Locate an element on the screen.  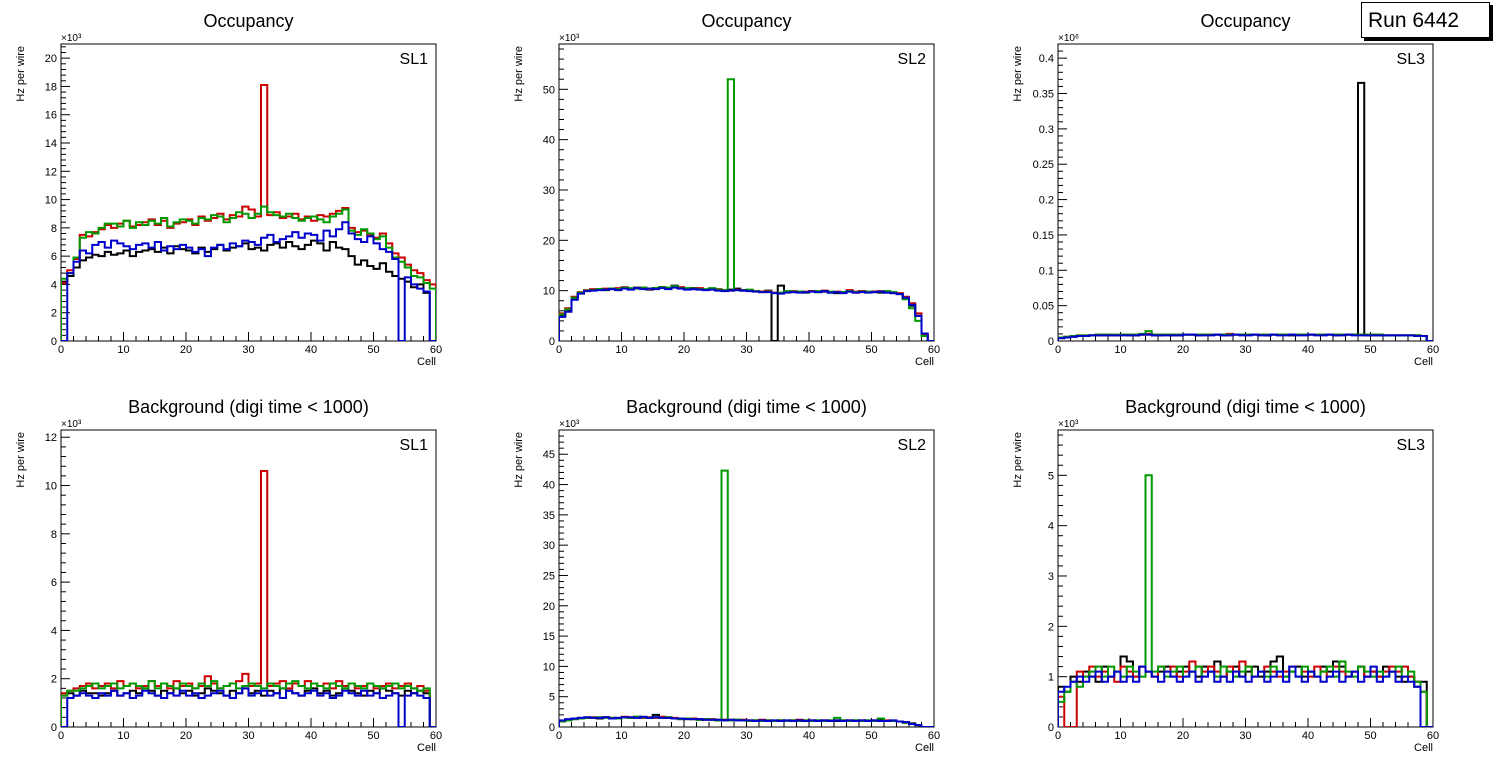
y-tick-label: 16 is located at coordinates (51, 116).